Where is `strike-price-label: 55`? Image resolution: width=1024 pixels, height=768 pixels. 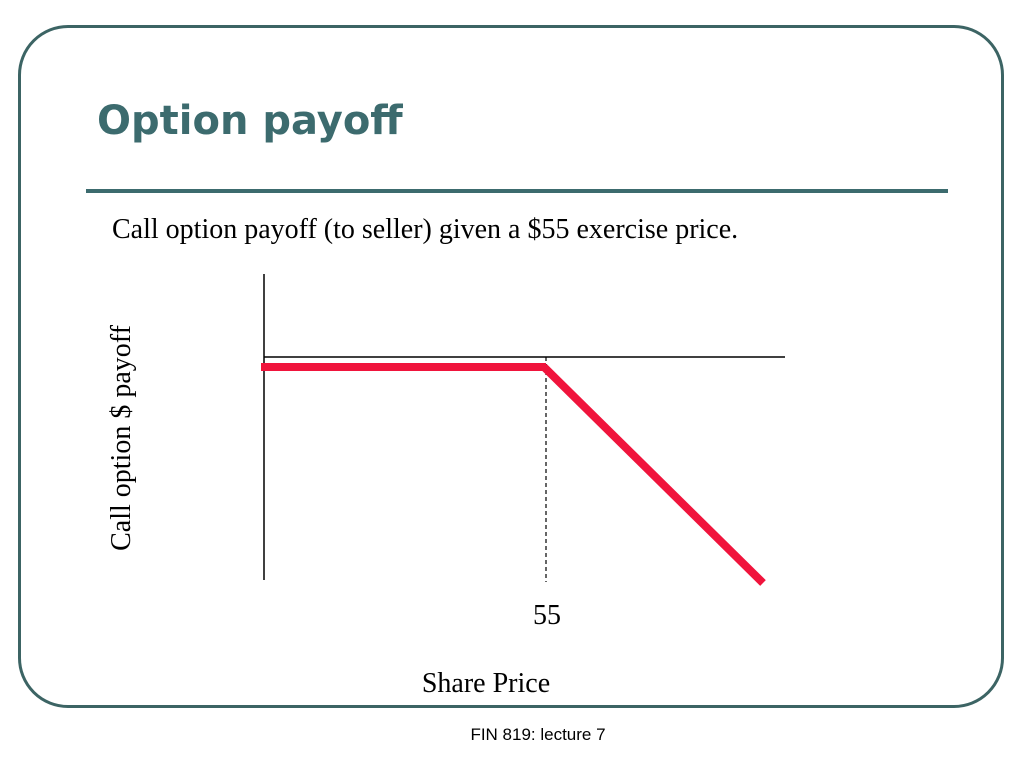
strike-price-label: 55 is located at coordinates (547, 615).